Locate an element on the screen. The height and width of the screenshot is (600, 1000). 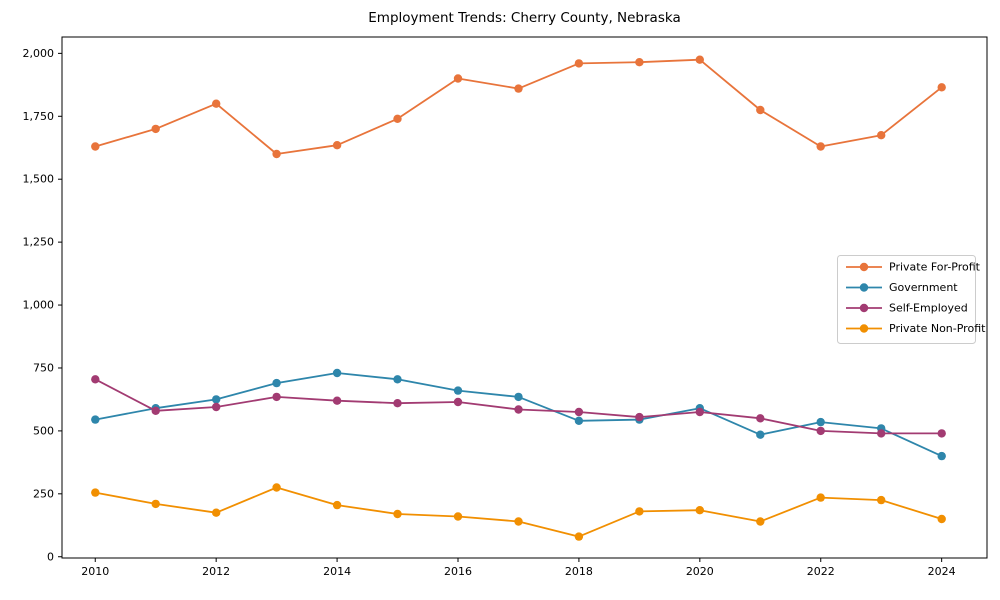
data-point-private-non-profit-2016 is located at coordinates (458, 516).